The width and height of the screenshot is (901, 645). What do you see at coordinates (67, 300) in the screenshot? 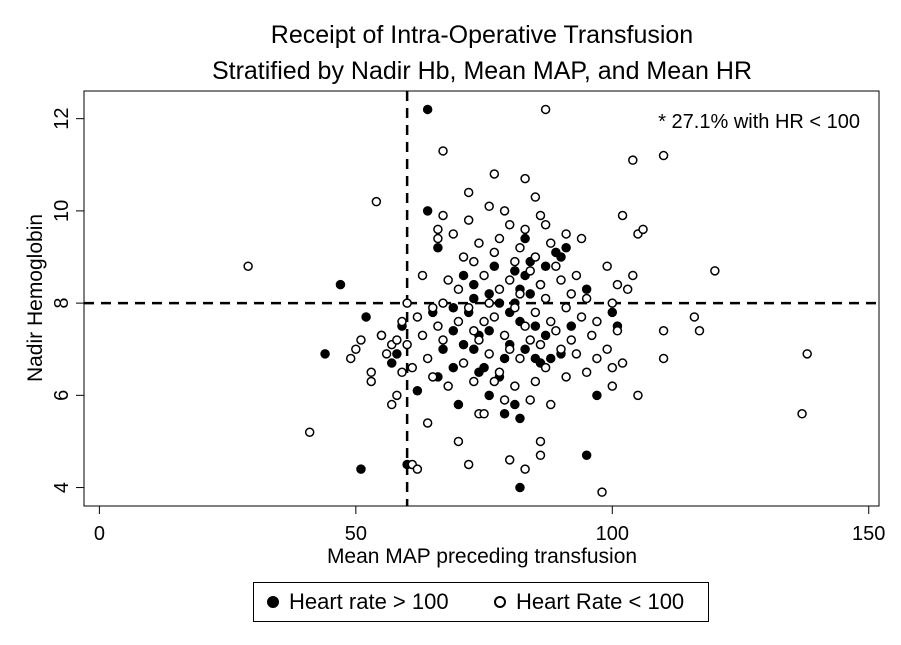
I see `y-axis: 4 6 8 10 12` at bounding box center [67, 300].